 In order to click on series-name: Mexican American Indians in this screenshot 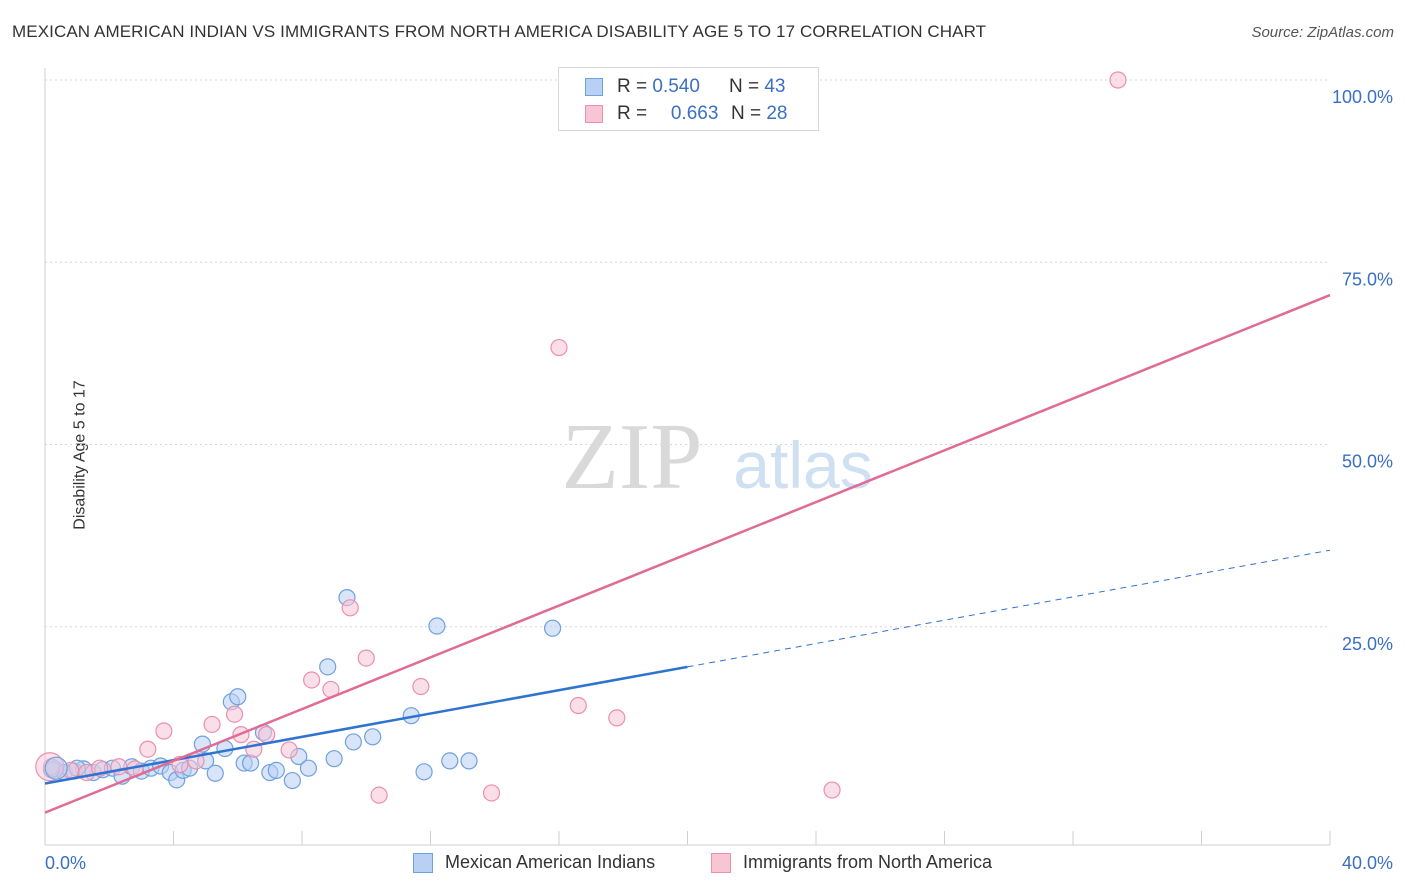, I will do `click(550, 862)`.